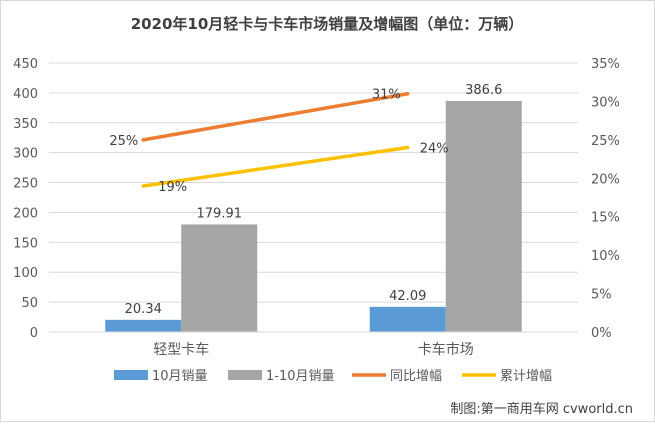 This screenshot has width=655, height=425. Describe the element at coordinates (446, 349) in the screenshot. I see `x-category-label: 卡车市场` at that location.